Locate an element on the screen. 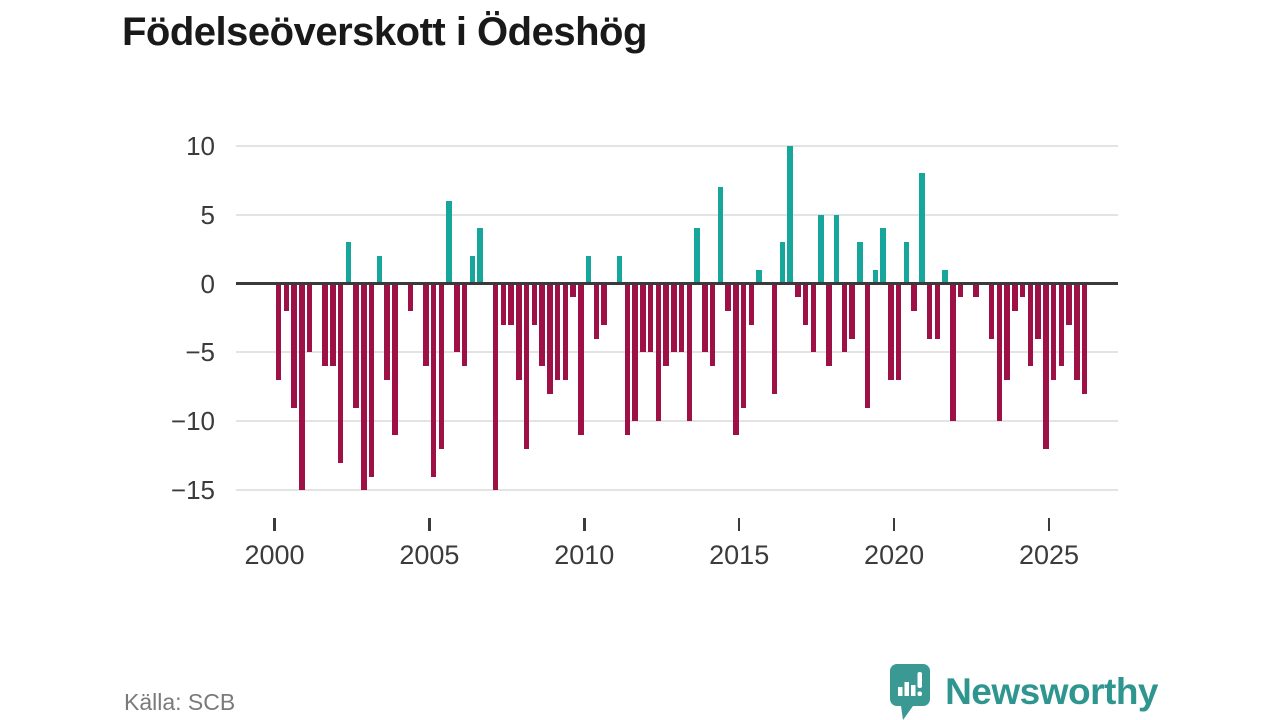 This screenshot has width=1280, height=720. bar-2015Q2 is located at coordinates (751, 304).